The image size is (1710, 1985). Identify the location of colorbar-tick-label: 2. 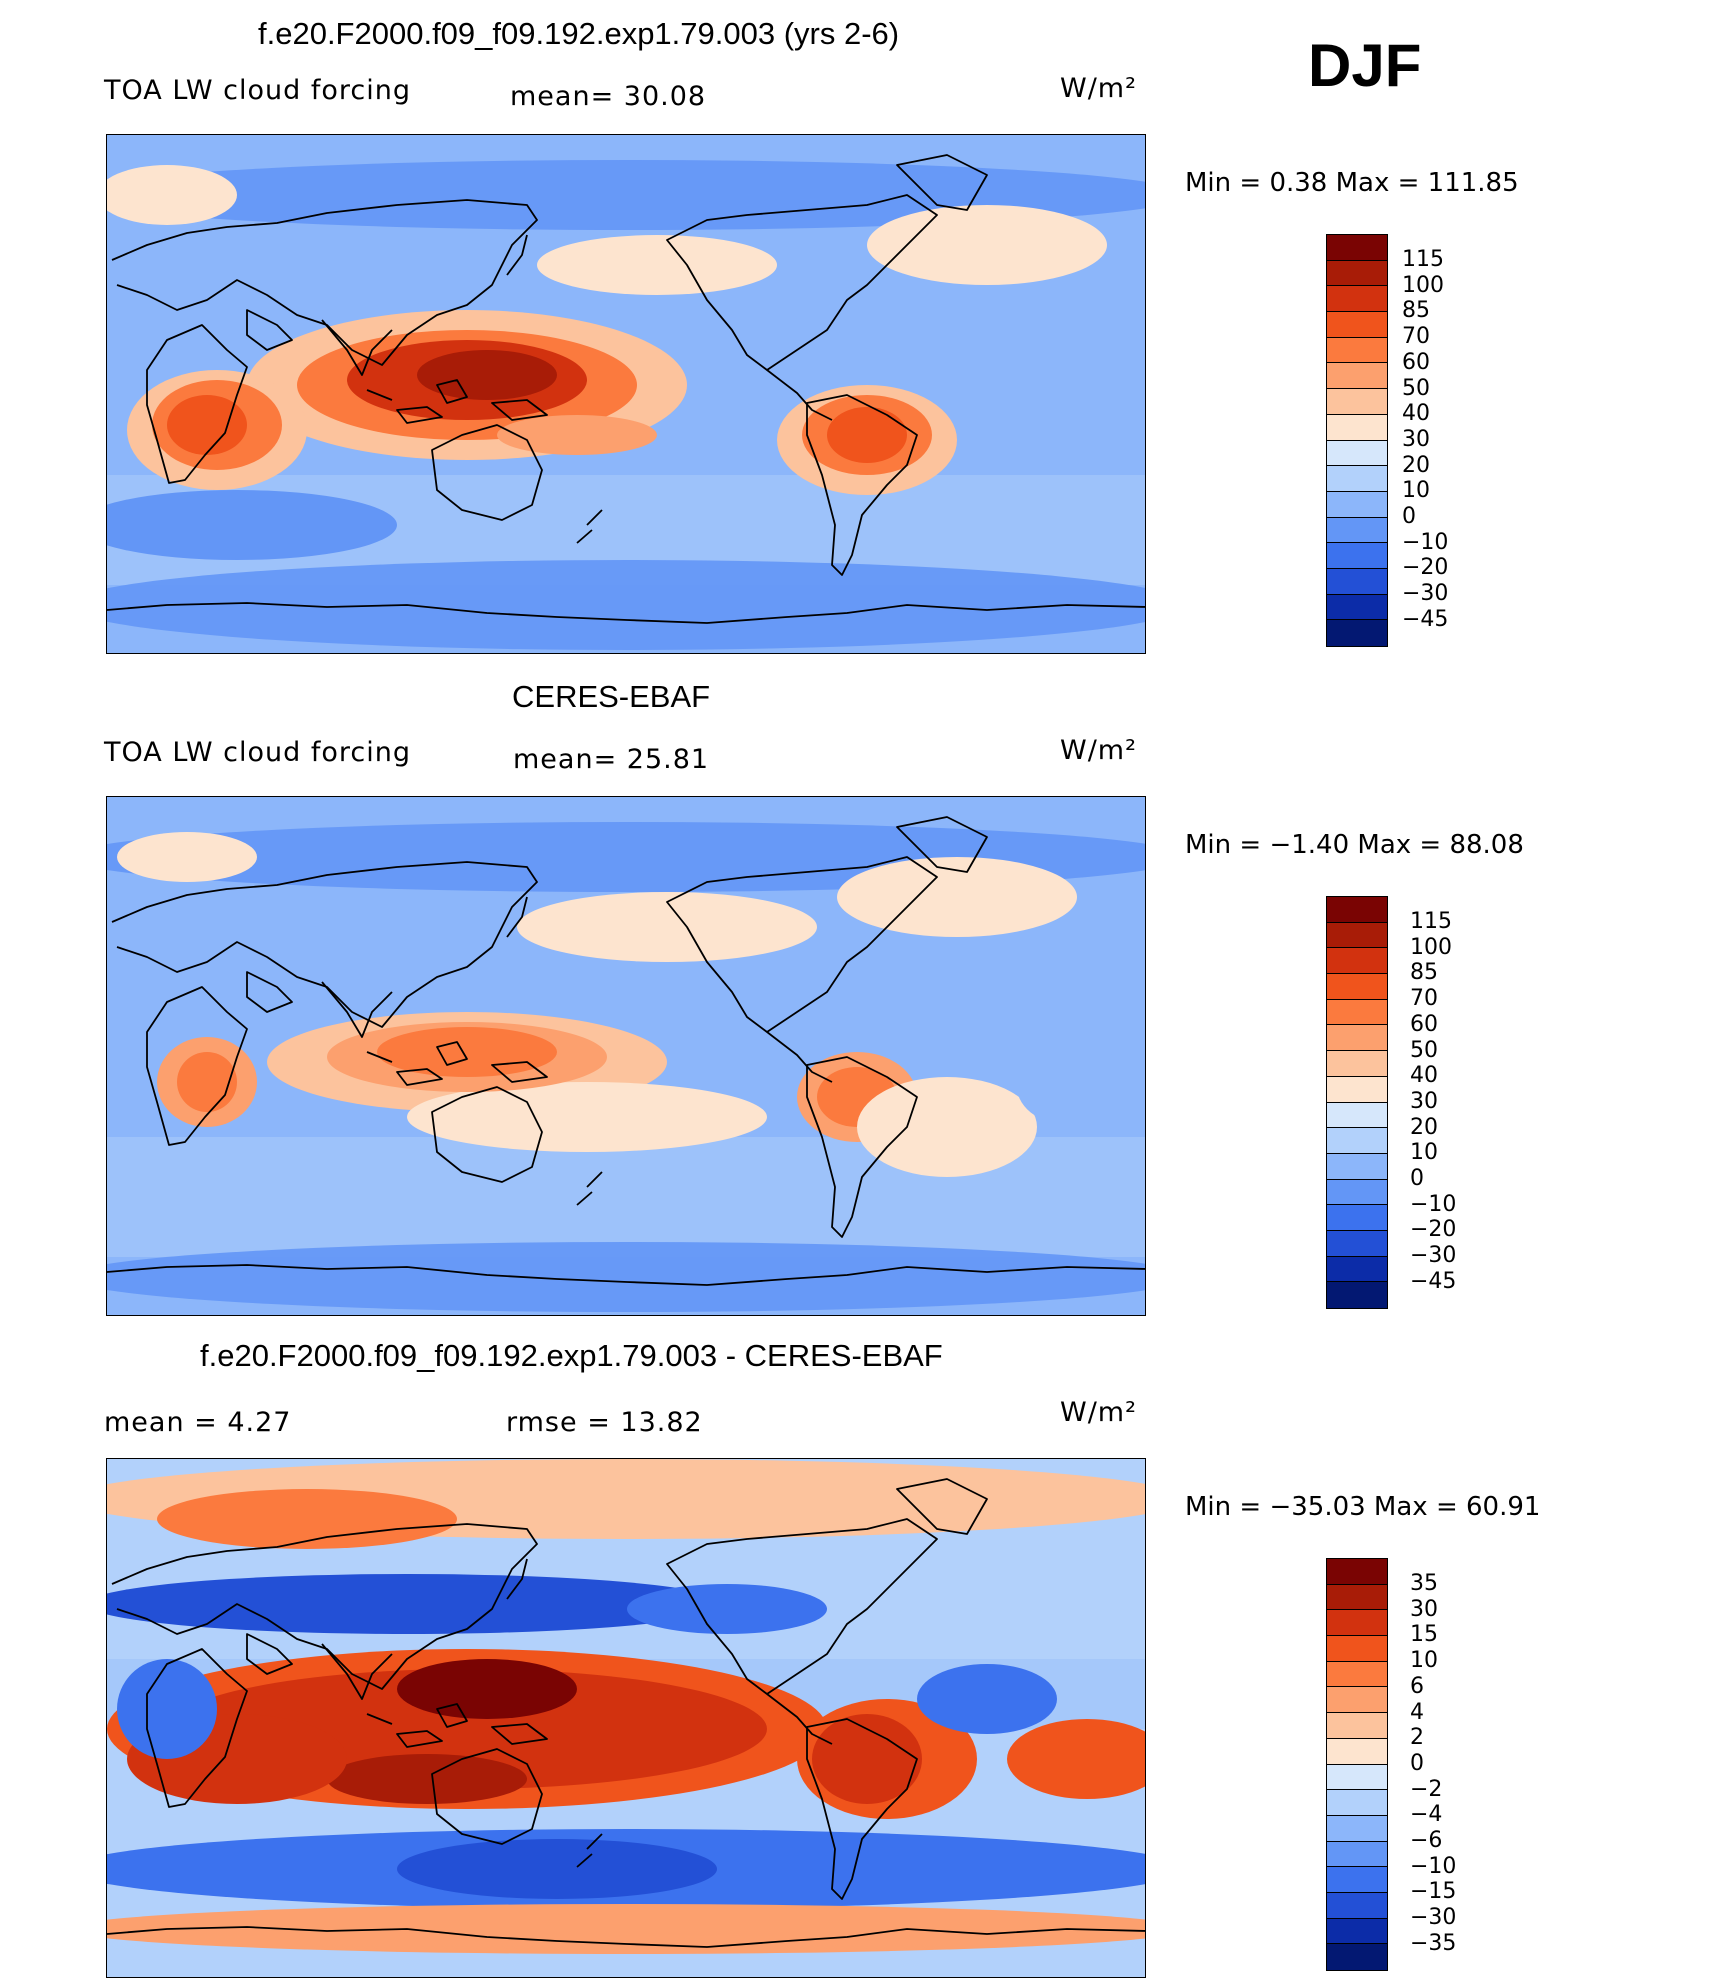
(1417, 1738).